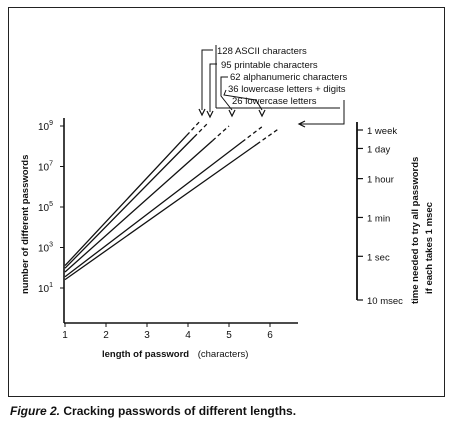 The image size is (455, 429). I want to click on y-tick-label: 10³, so click(45, 248).